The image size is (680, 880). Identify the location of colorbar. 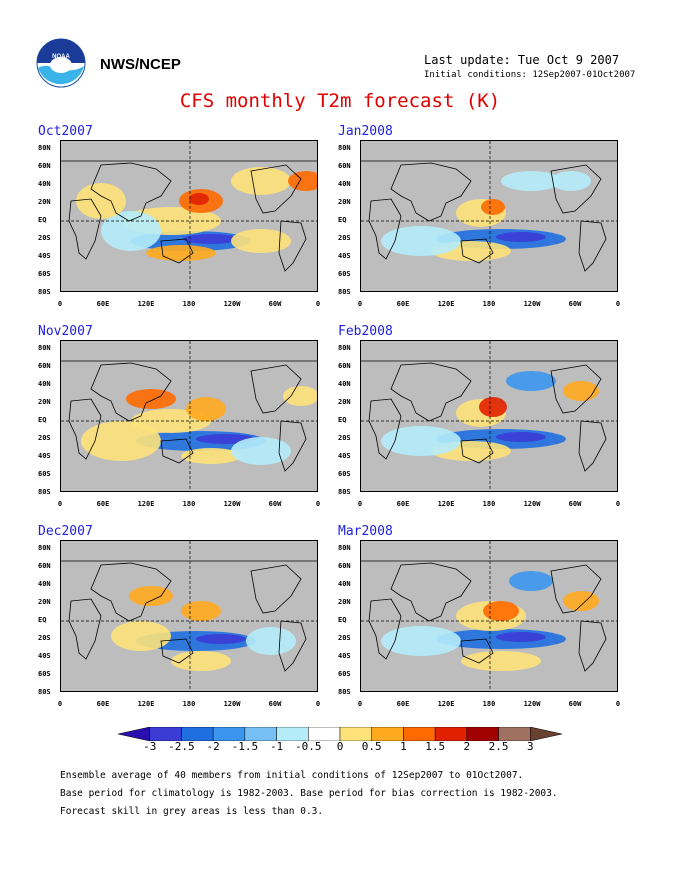
(340, 734).